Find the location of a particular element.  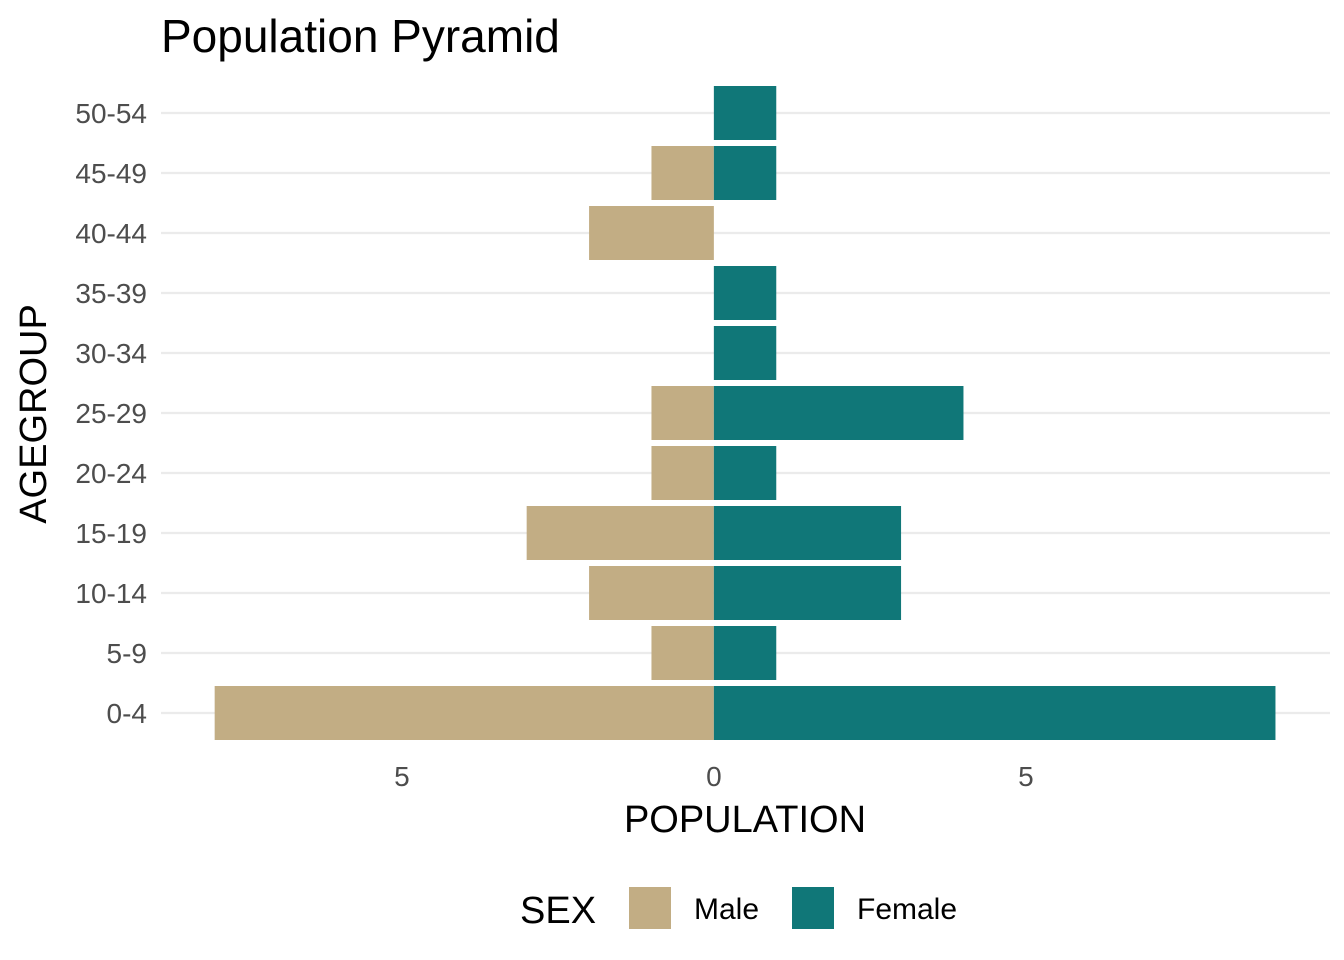

y-tick-label-25-29: 25-29 is located at coordinates (111, 413).